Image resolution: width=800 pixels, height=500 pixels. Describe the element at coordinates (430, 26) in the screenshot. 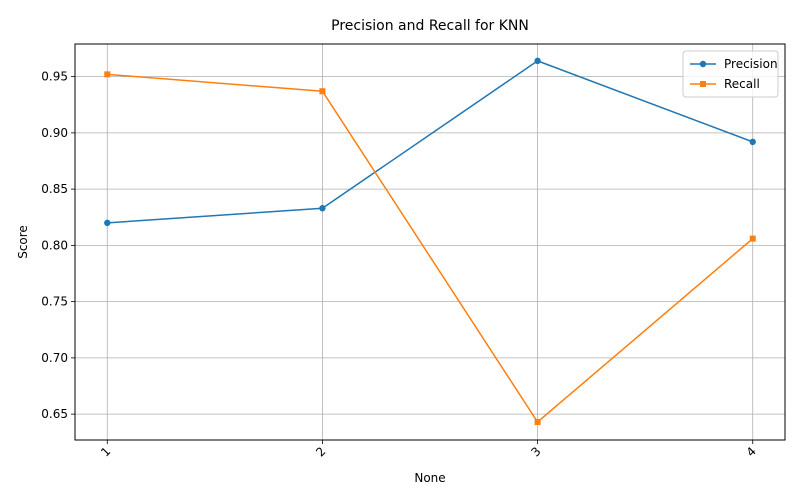

I see `chart-title: Precision and Recall for KNN` at that location.